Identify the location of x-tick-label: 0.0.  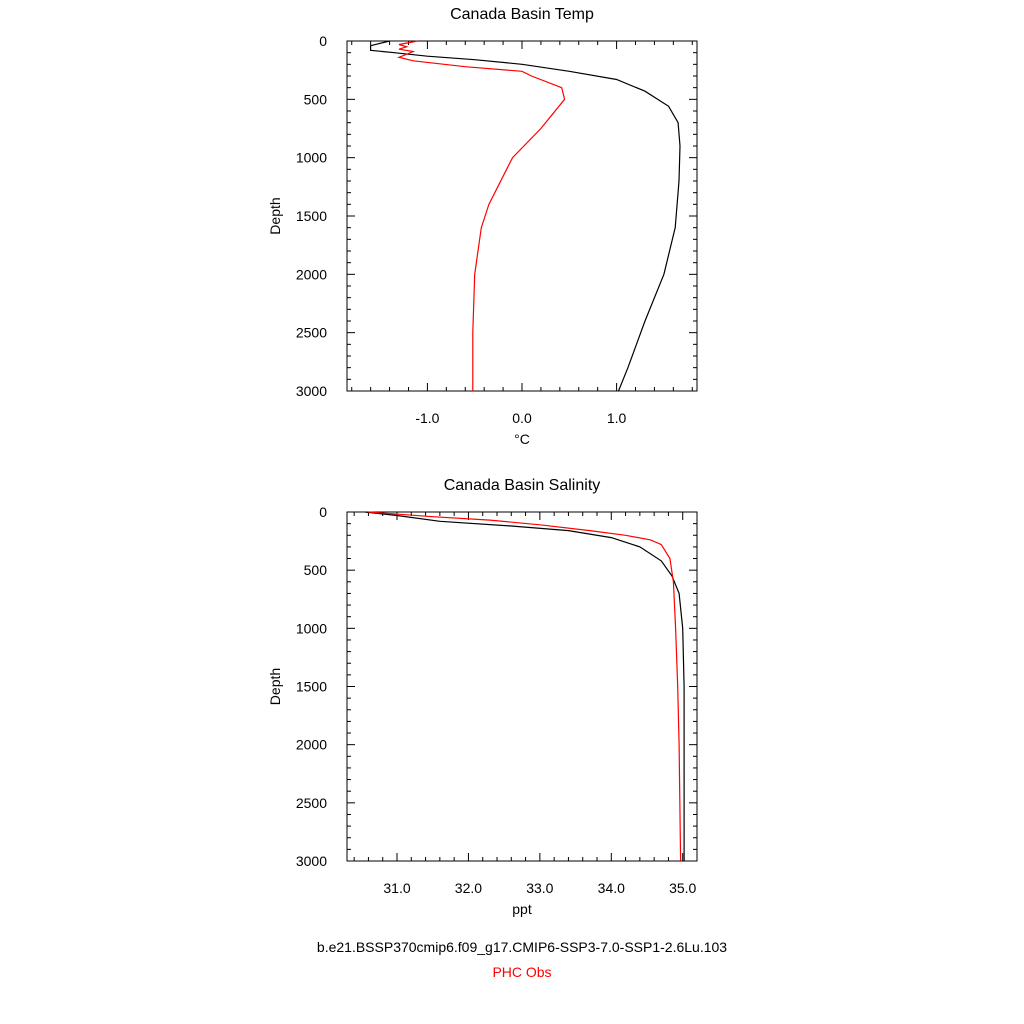
(522, 418).